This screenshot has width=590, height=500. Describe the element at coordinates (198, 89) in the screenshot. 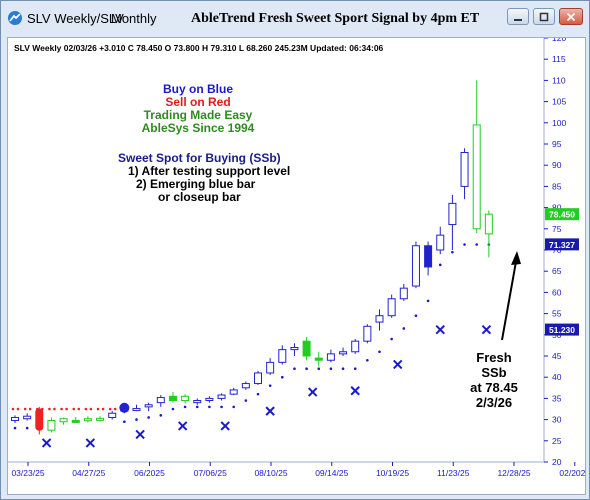

I see `legend-line-1: Buy on Blue` at that location.